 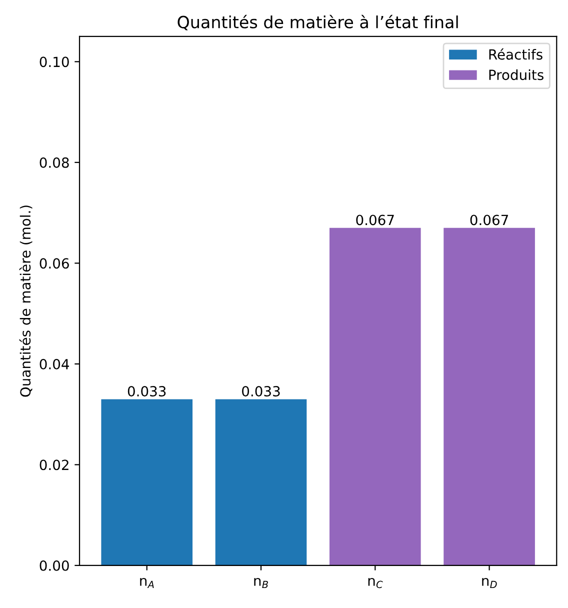 I want to click on y-tick-label: 0.00, so click(x=54, y=565).